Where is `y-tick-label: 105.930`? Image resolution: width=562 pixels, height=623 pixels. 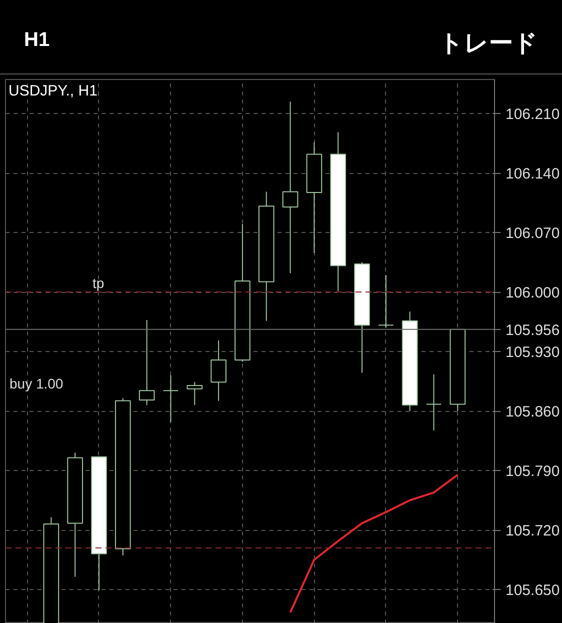
y-tick-label: 105.930 is located at coordinates (533, 352).